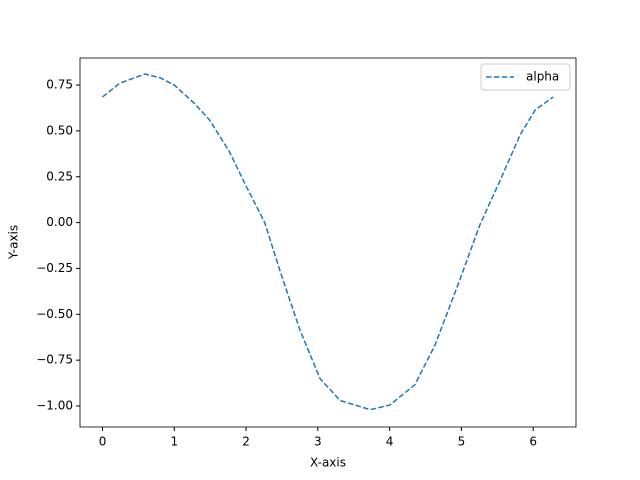 This screenshot has width=640, height=480. Describe the element at coordinates (328, 463) in the screenshot. I see `x-axis-label: X-axis` at that location.